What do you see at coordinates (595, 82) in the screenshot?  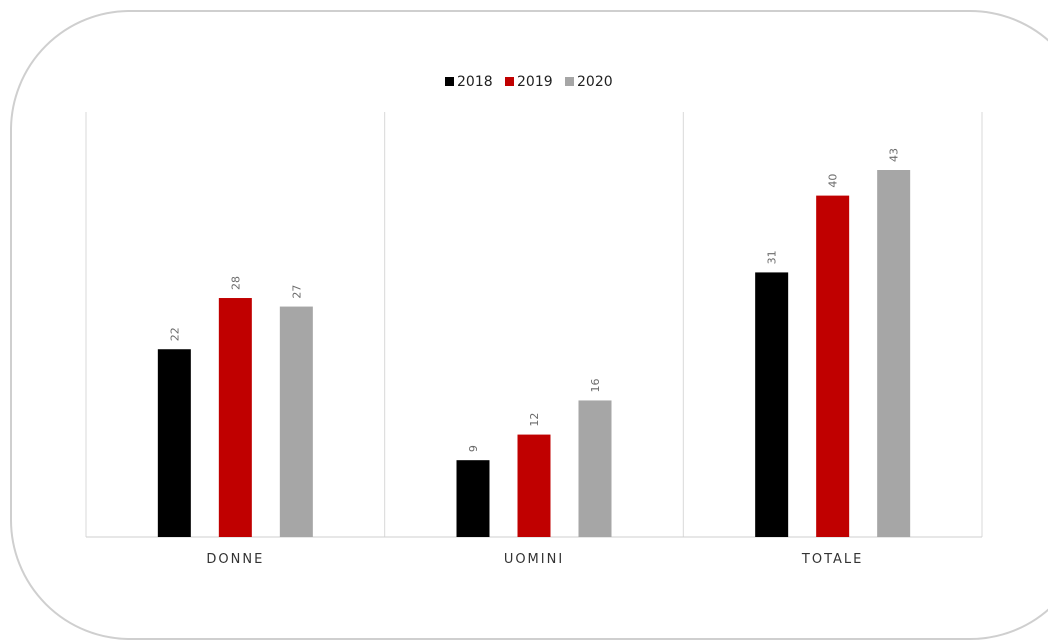 I see `legend-label-2020: 2020` at bounding box center [595, 82].